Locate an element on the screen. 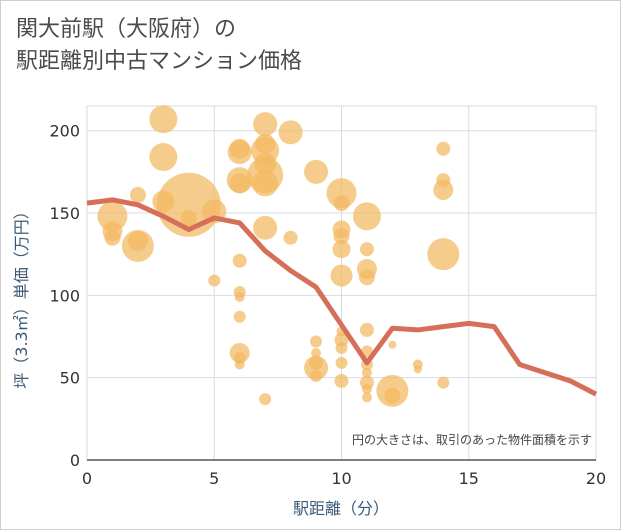 The image size is (621, 530). x-tick-label: 0 is located at coordinates (87, 478).